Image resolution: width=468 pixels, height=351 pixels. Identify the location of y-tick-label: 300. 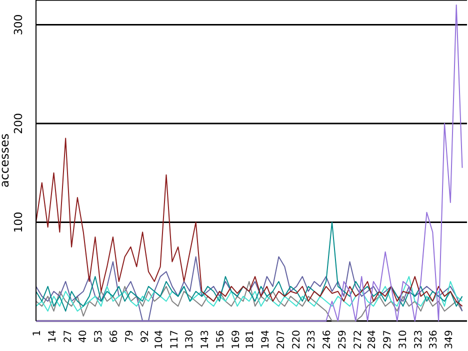
(18, 25).